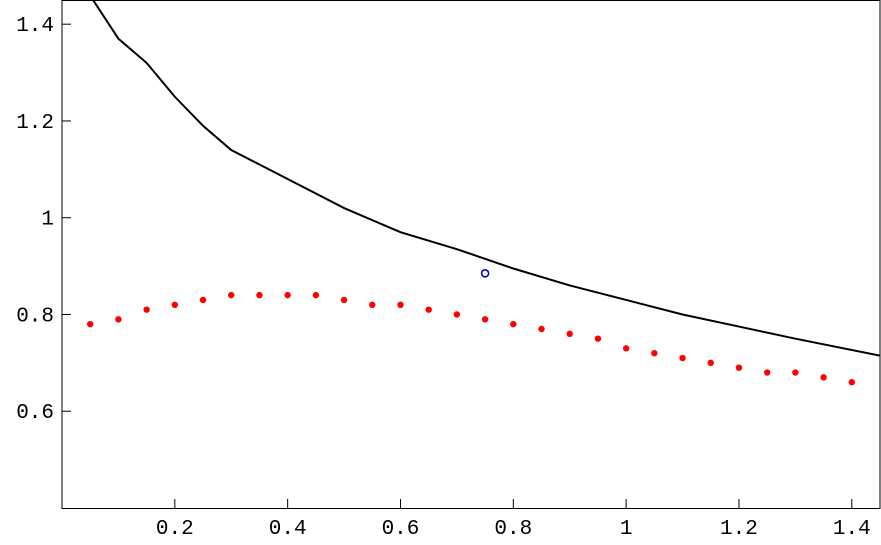  I want to click on y-tick-label: 1.4, so click(35, 26).